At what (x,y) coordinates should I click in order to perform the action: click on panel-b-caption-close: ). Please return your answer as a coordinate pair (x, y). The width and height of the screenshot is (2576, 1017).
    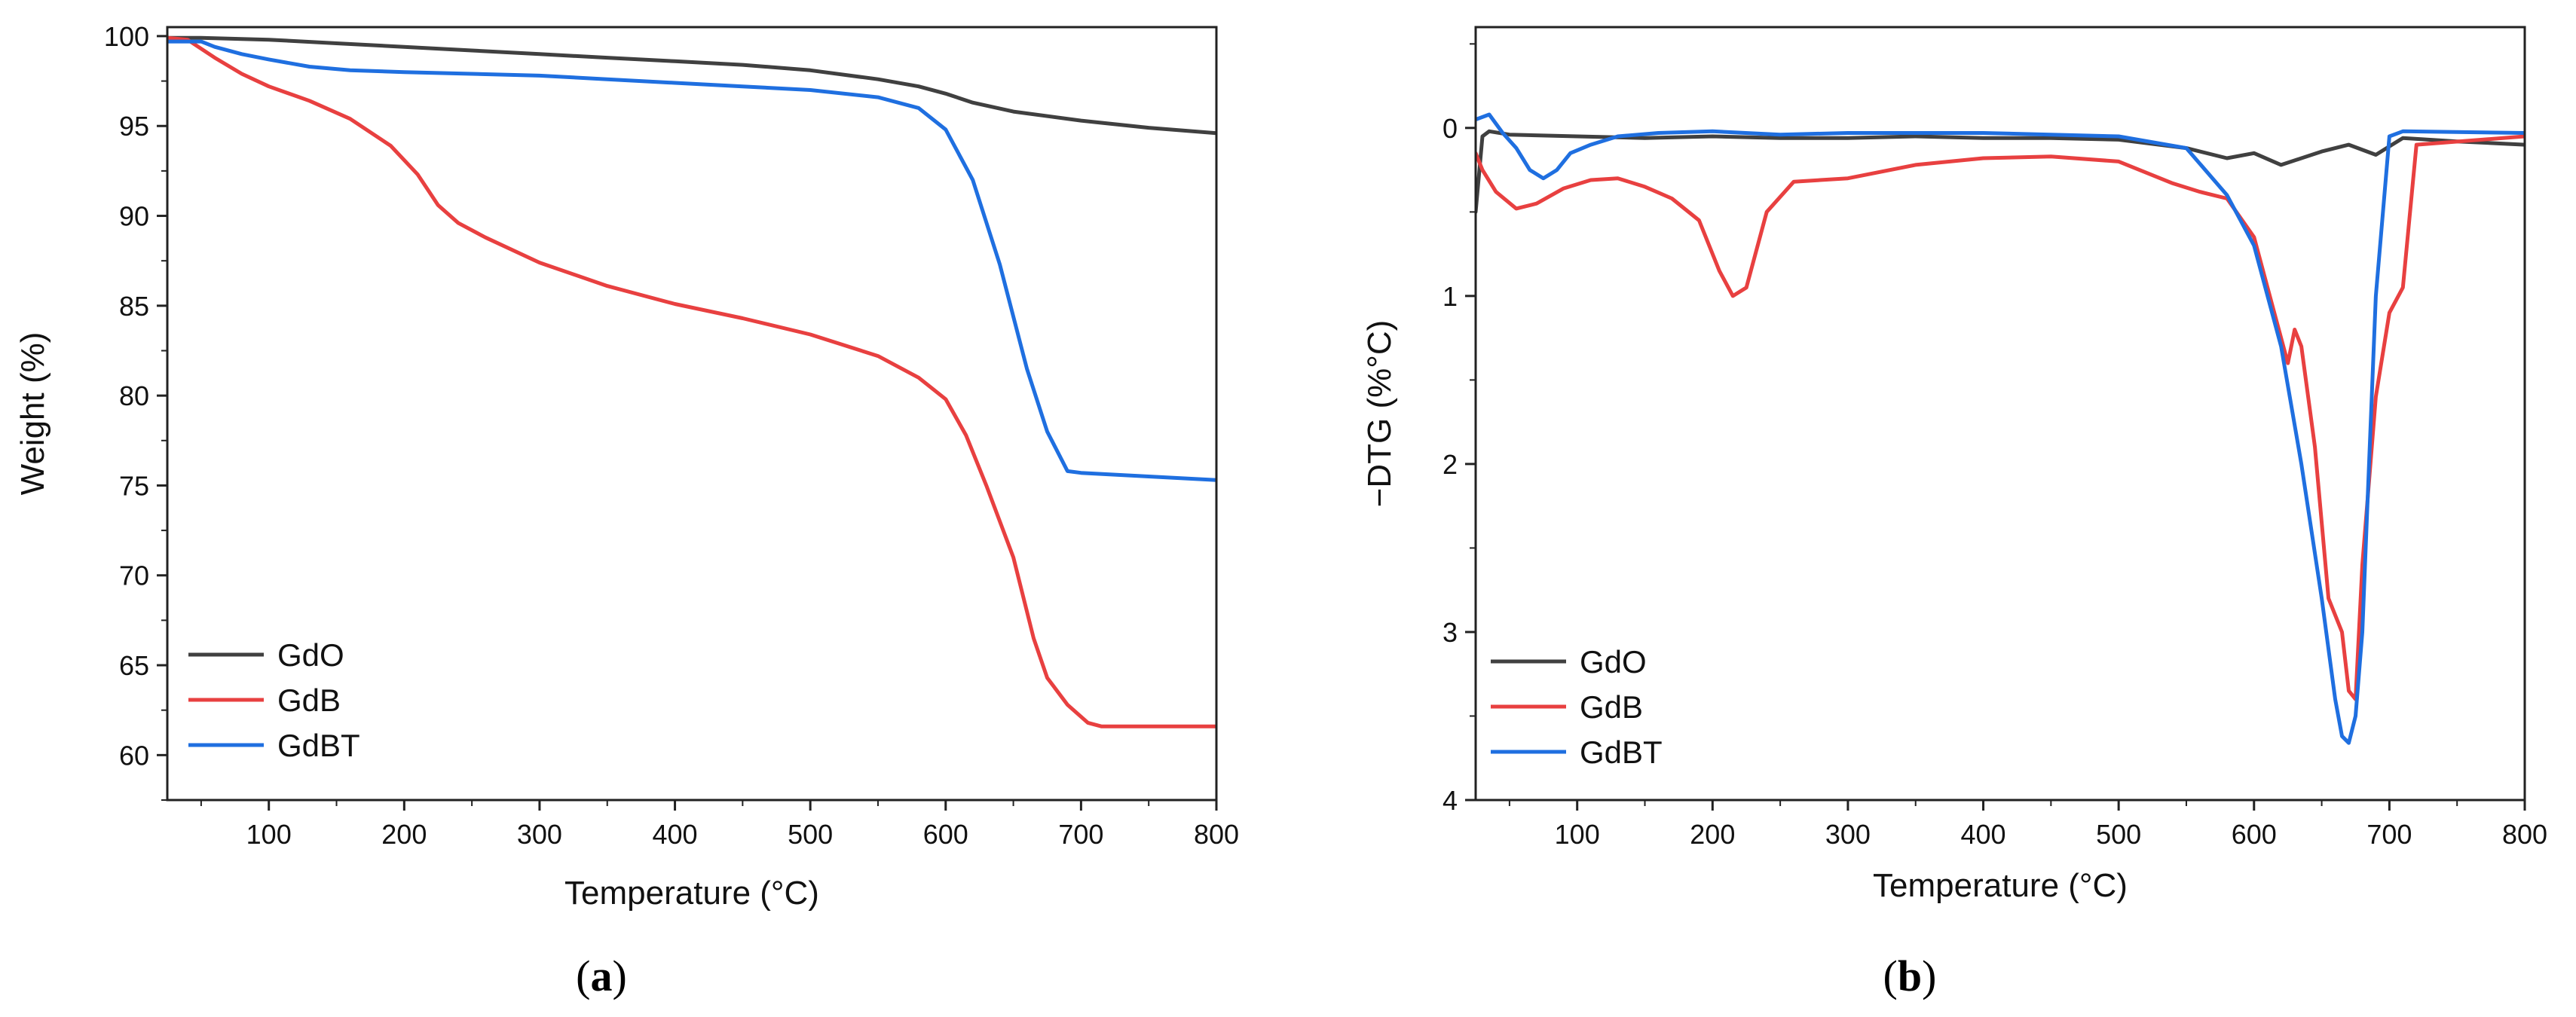
    Looking at the image, I should click on (1929, 975).